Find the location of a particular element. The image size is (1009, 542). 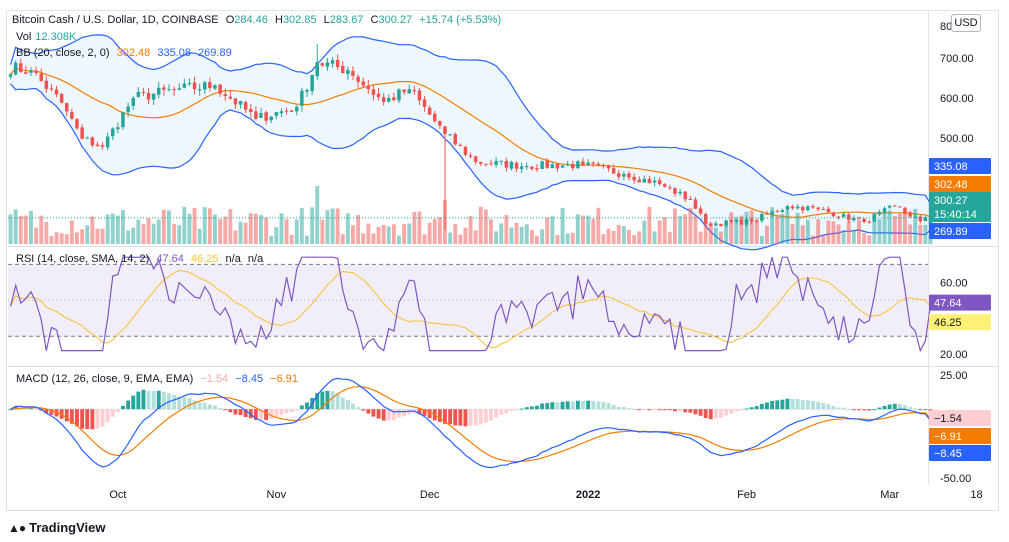

high-value: 302.85 is located at coordinates (299, 20).